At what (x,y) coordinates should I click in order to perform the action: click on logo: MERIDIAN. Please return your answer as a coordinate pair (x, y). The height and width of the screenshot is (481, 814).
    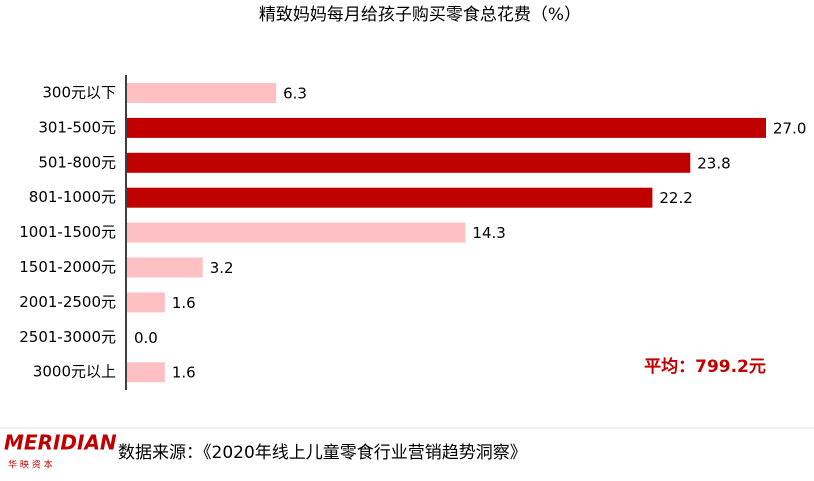
    Looking at the image, I should click on (60, 443).